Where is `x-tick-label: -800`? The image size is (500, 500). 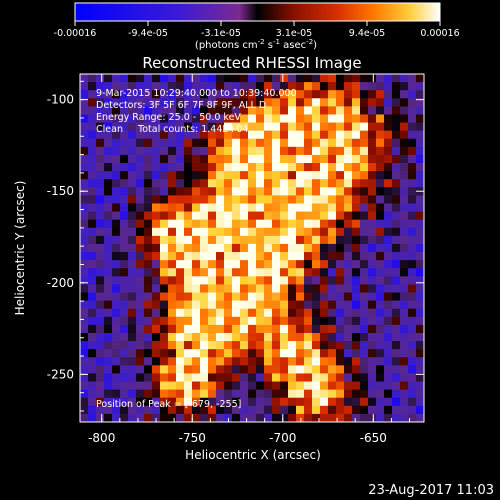
x-tick-label: -800 is located at coordinates (101, 438).